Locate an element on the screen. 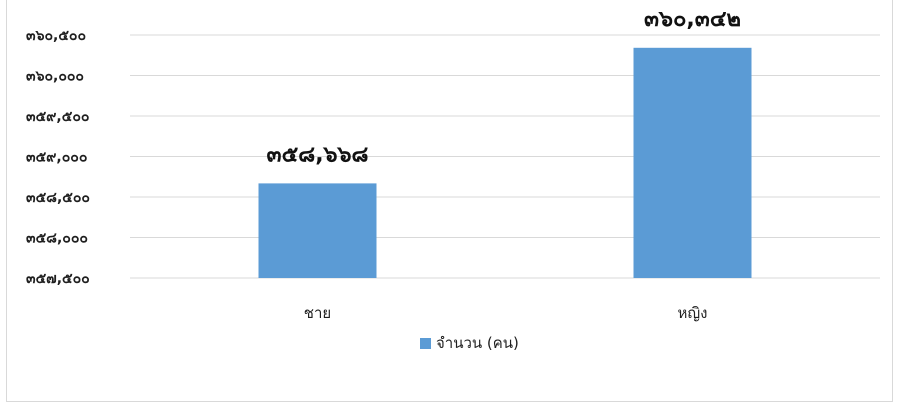  y-tick-label: ๓๕๗,๕๐๐ is located at coordinates (58, 279).